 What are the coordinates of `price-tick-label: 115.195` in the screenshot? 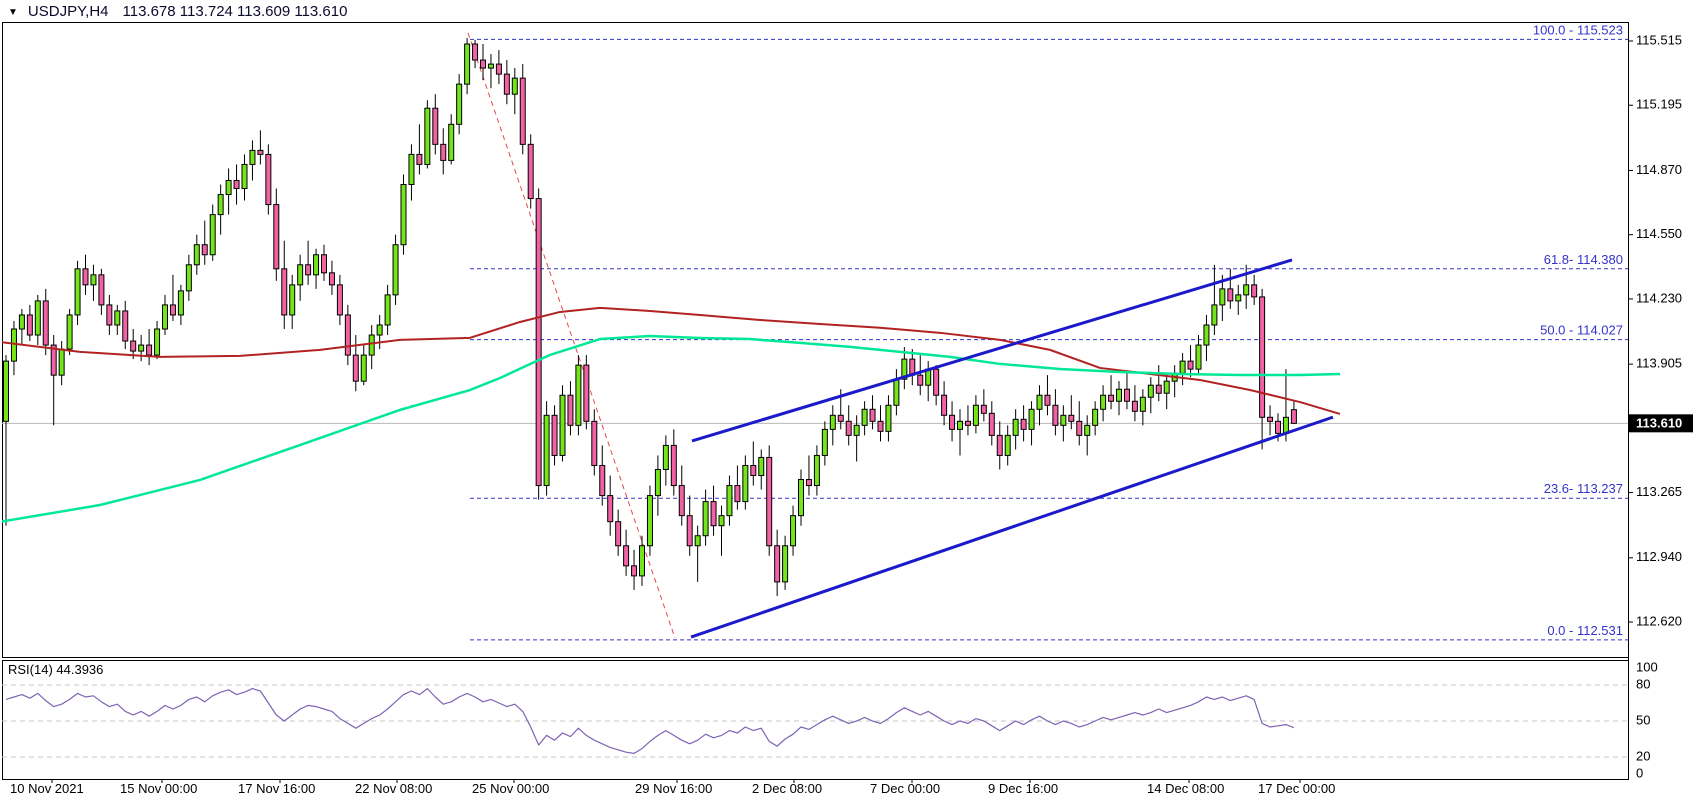 It's located at (1659, 104).